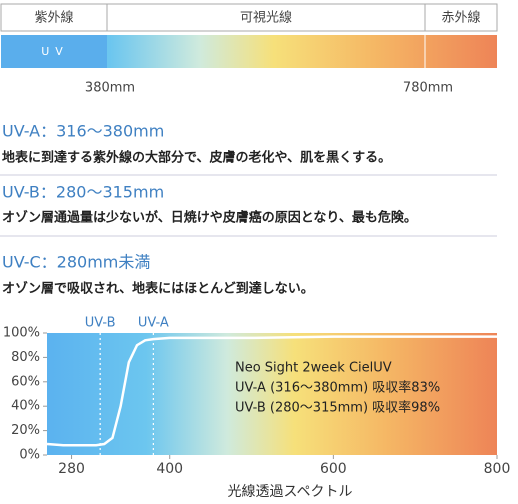 This screenshot has height=504, width=518. What do you see at coordinates (337, 408) in the screenshot?
I see `legend-text: UV-B (280〜315mm) 吸収率98%` at bounding box center [337, 408].